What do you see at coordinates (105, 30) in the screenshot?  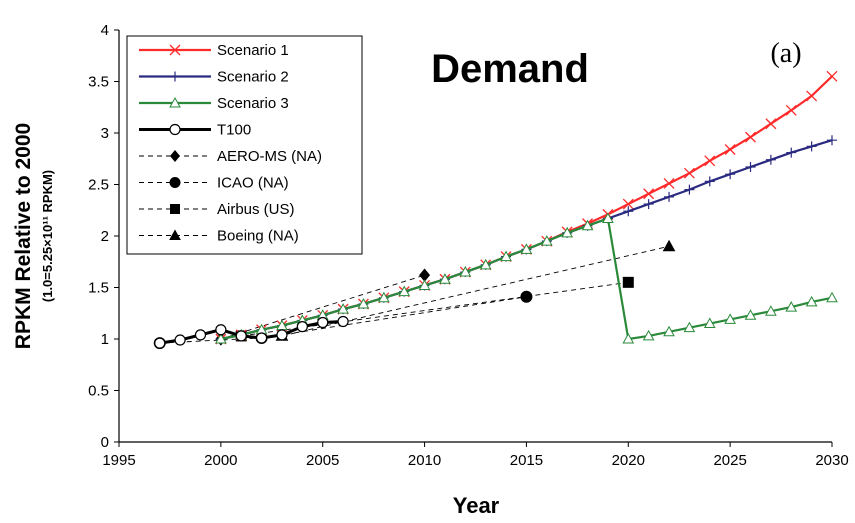 I see `y-tick-label: 4` at bounding box center [105, 30].